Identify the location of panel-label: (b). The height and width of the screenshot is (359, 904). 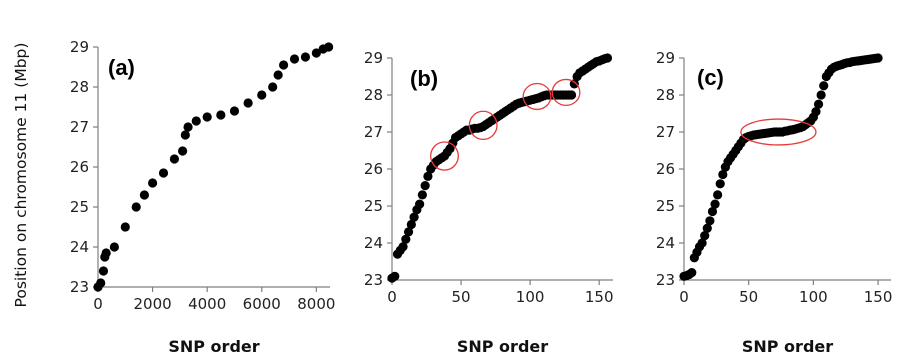
(424, 78).